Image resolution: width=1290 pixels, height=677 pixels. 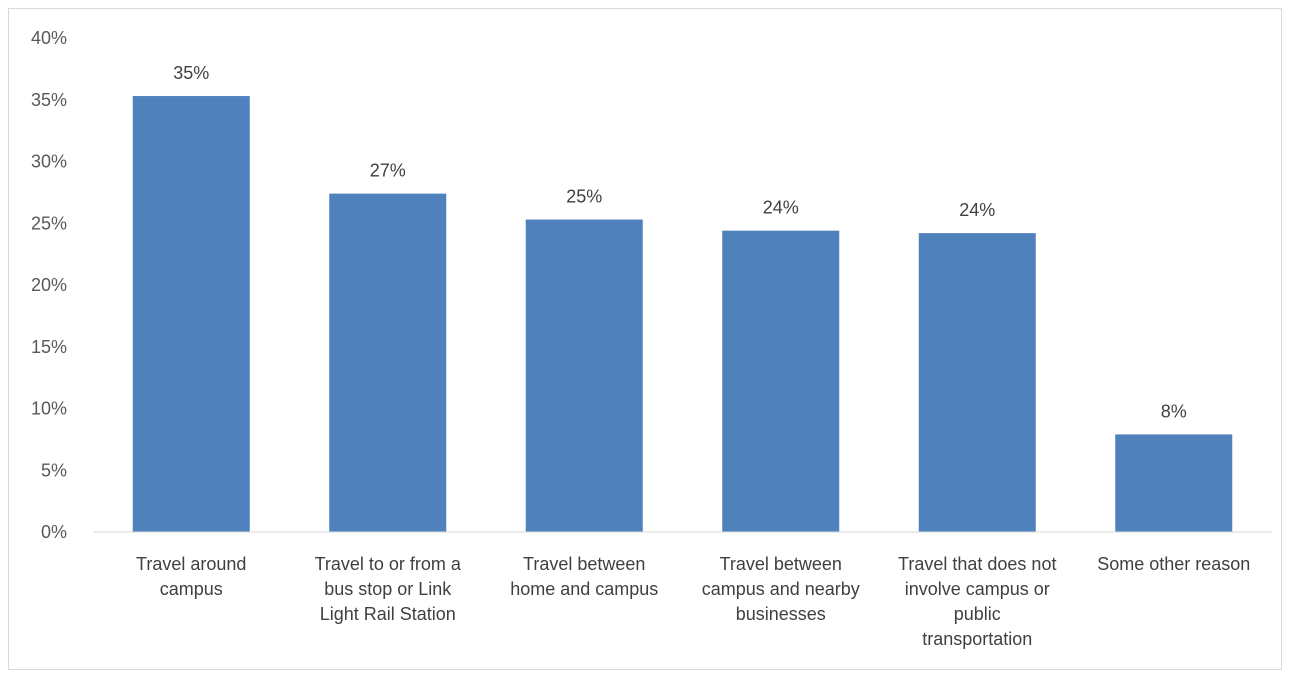 What do you see at coordinates (191, 564) in the screenshot?
I see `category-label-line: Travel around` at bounding box center [191, 564].